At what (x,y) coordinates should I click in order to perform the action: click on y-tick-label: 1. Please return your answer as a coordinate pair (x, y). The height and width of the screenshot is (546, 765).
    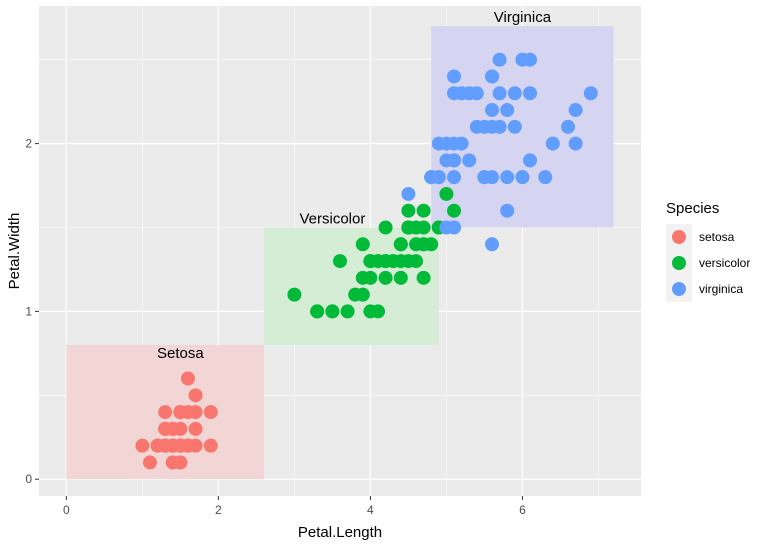
    Looking at the image, I should click on (28, 311).